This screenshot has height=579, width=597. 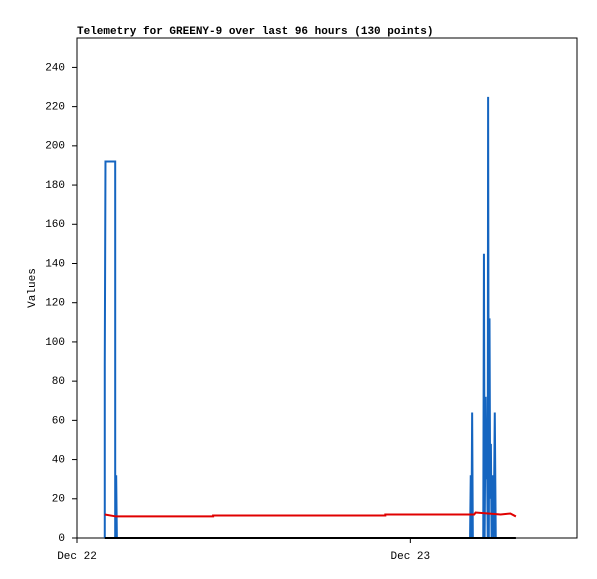 I want to click on y-tick-label: 200, so click(x=55, y=147).